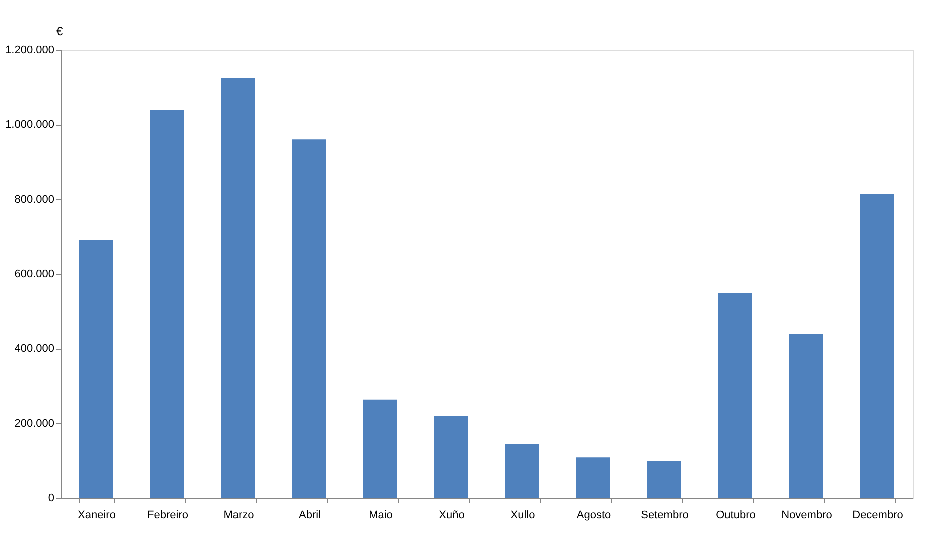 Image resolution: width=932 pixels, height=536 pixels. I want to click on x-tick-label: Abril, so click(310, 516).